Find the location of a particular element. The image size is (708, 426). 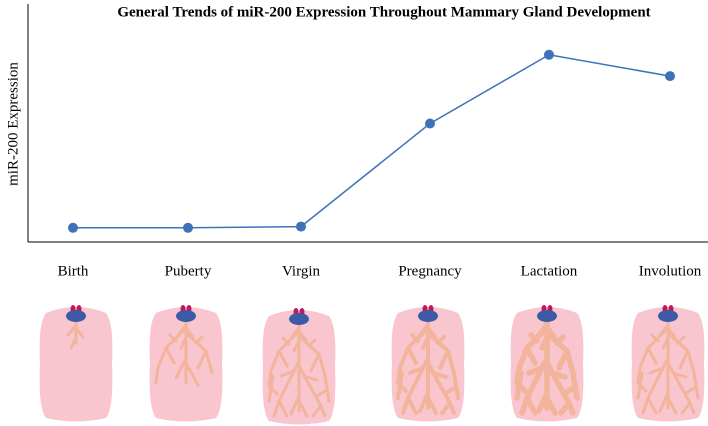

x-tick-label: Involution is located at coordinates (670, 271).